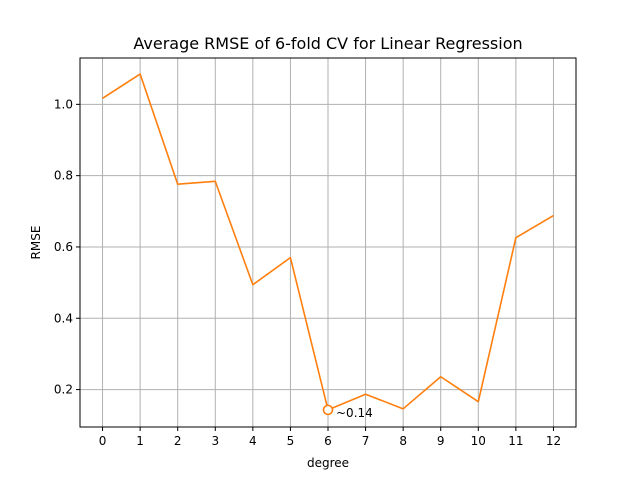  I want to click on x-tick-label: 10, so click(478, 441).